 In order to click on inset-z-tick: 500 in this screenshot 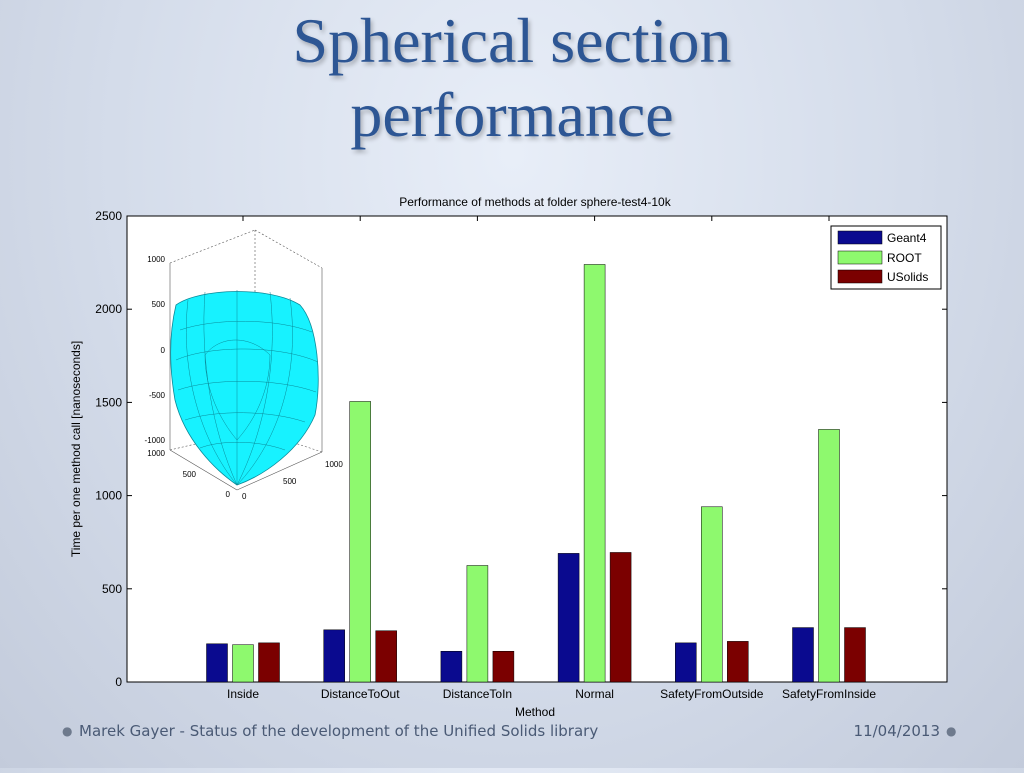, I will do `click(159, 304)`.